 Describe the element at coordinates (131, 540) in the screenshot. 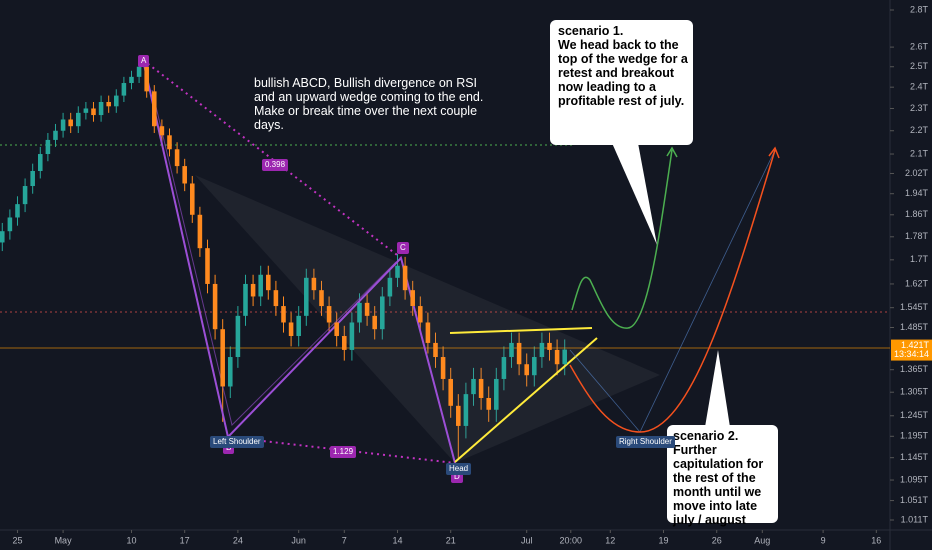

I see `x-tick-label: 10` at that location.